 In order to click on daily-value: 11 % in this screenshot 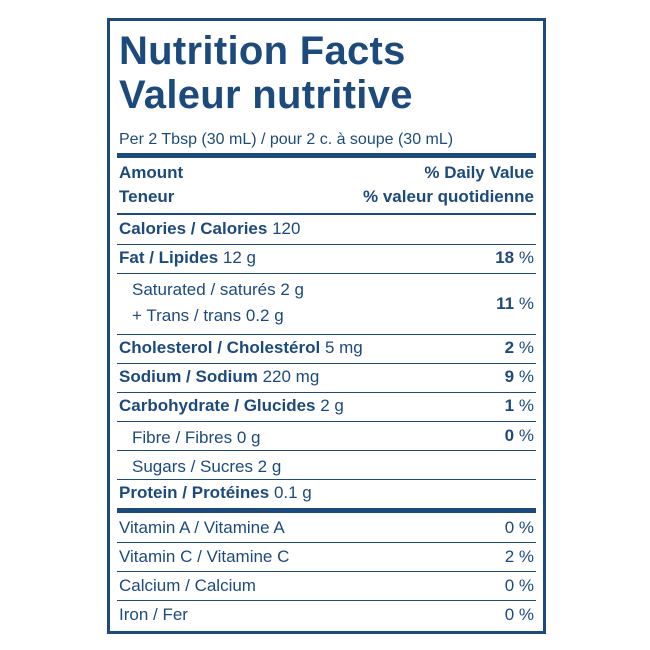, I will do `click(515, 304)`.